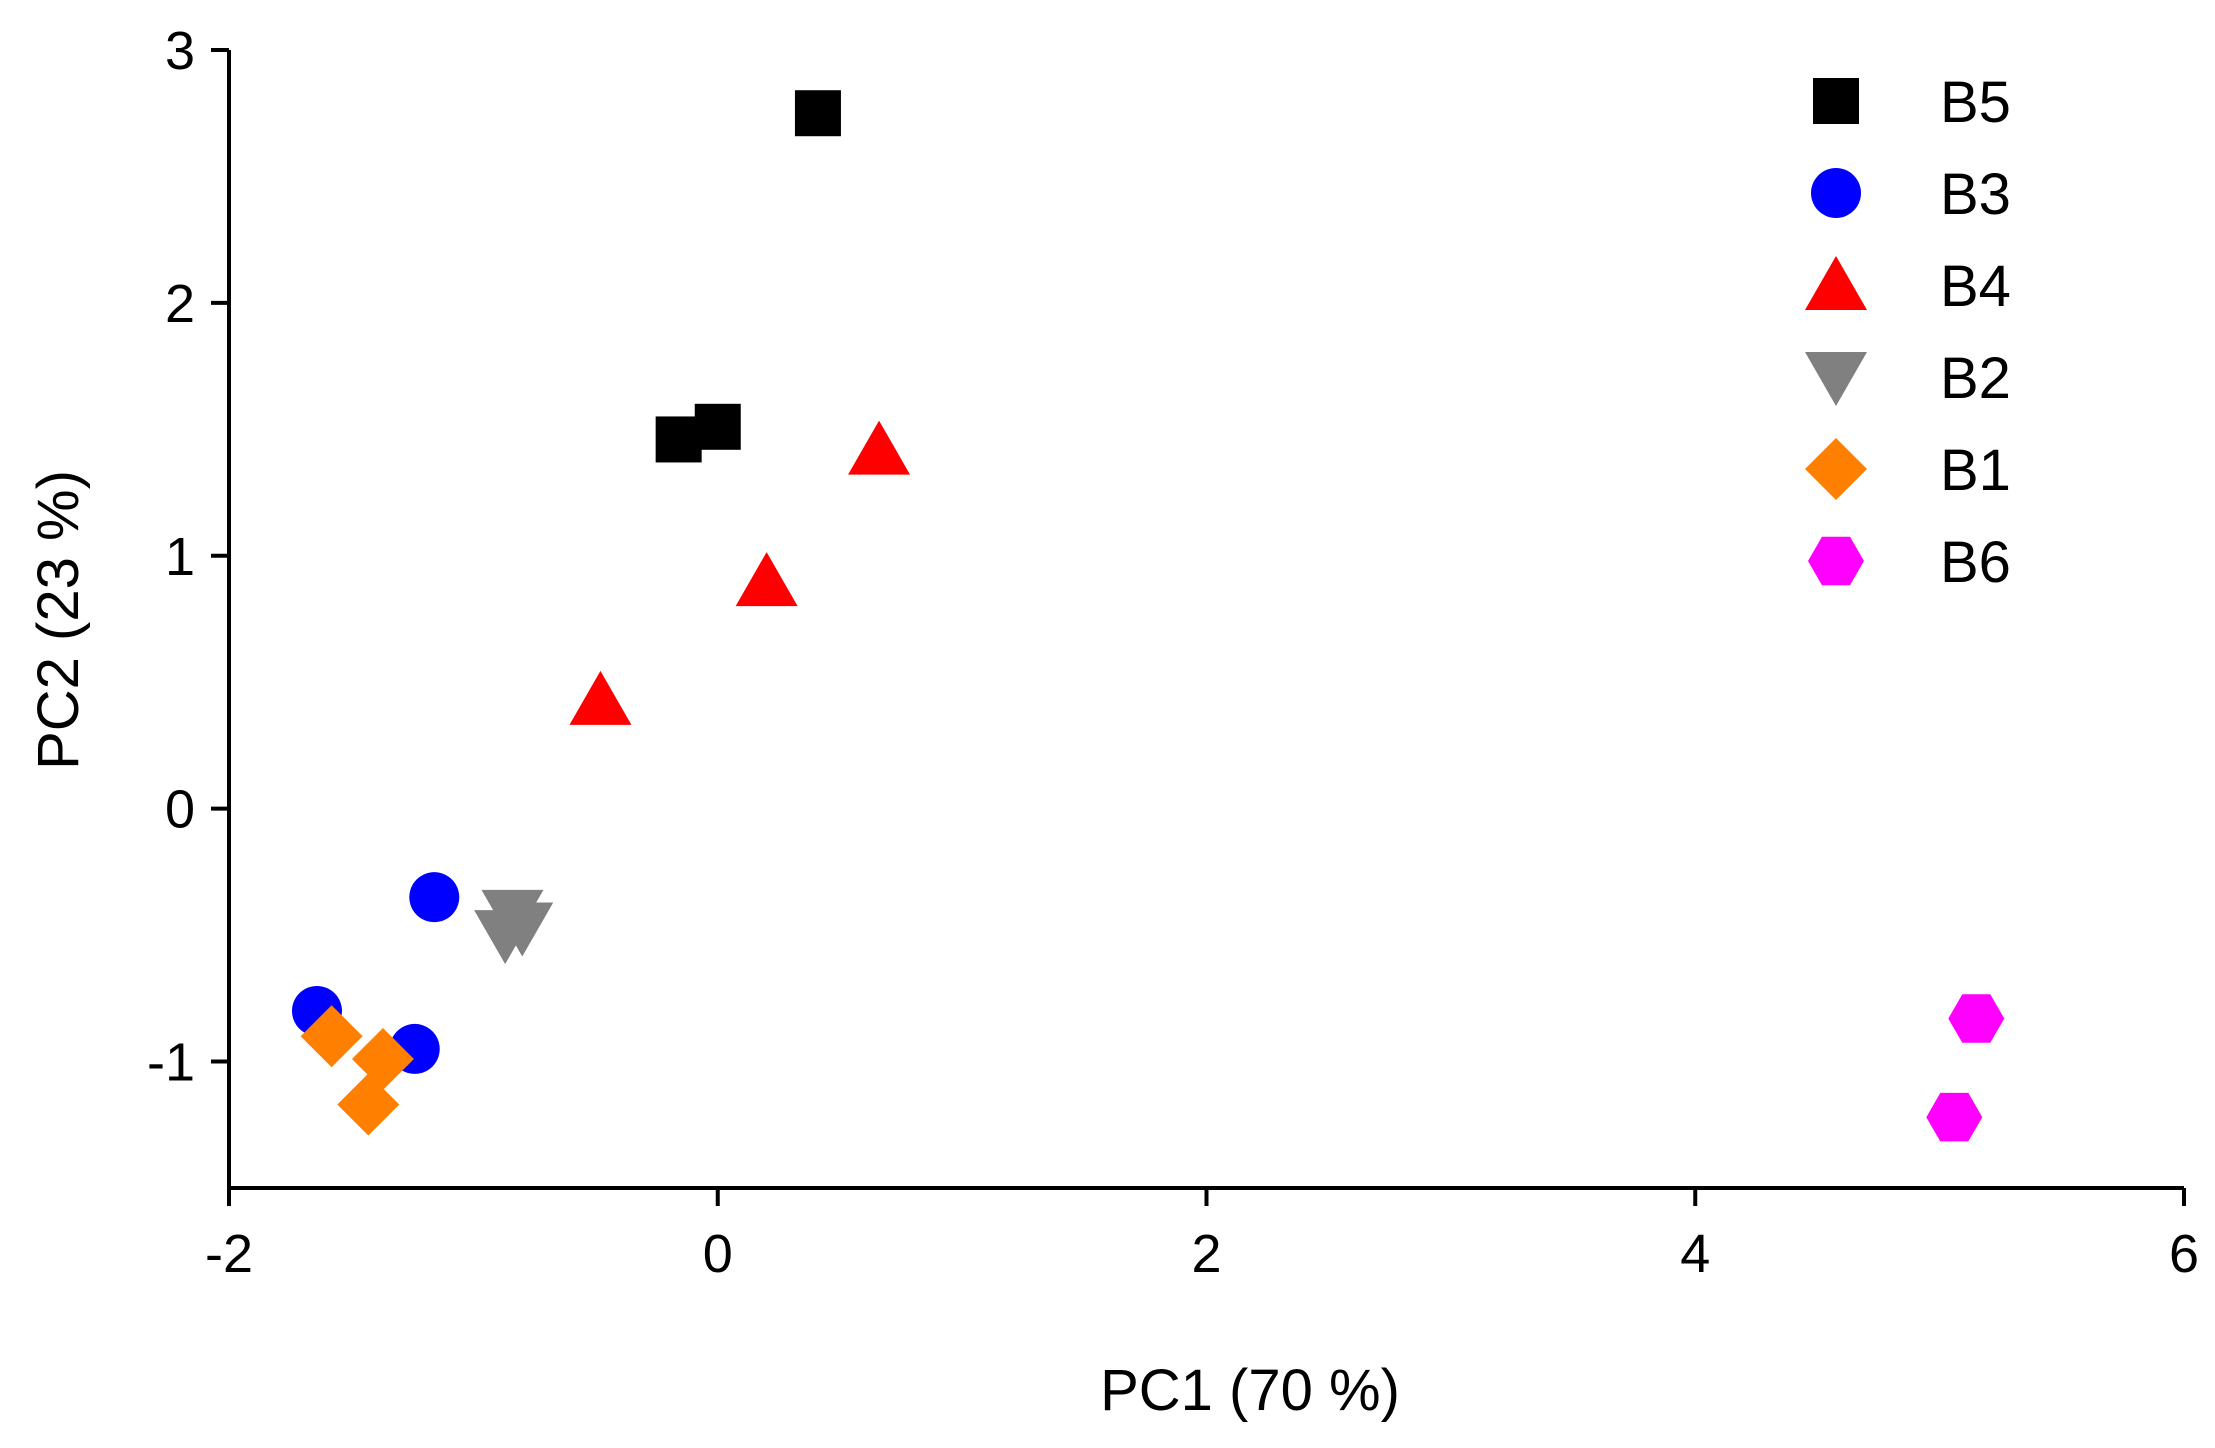  Describe the element at coordinates (522, 929) in the screenshot. I see `data-point-b2` at that location.